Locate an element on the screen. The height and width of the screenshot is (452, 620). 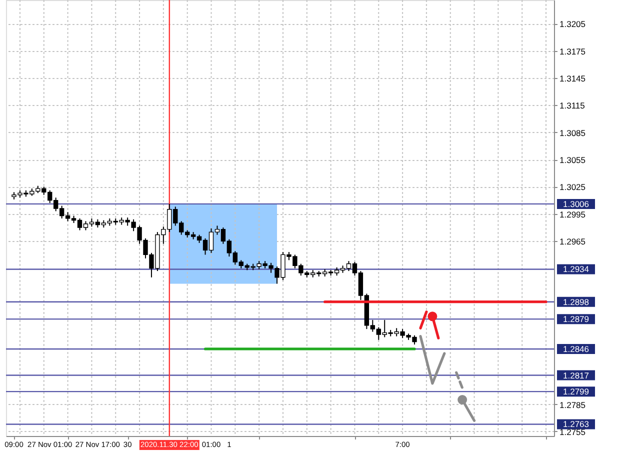
y-tick-label: 1.3025 is located at coordinates (573, 187).